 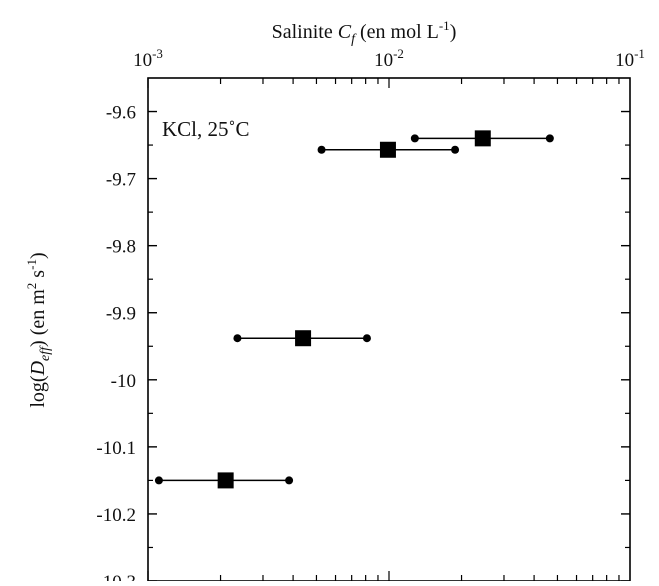 I want to click on y-axis-title-suffix: ) (en m, so click(x=38, y=318).